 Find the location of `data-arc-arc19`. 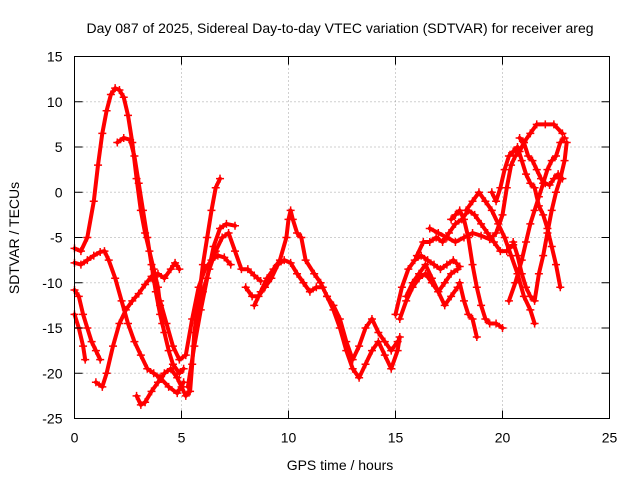

data-arc-arc19 is located at coordinates (477, 269).